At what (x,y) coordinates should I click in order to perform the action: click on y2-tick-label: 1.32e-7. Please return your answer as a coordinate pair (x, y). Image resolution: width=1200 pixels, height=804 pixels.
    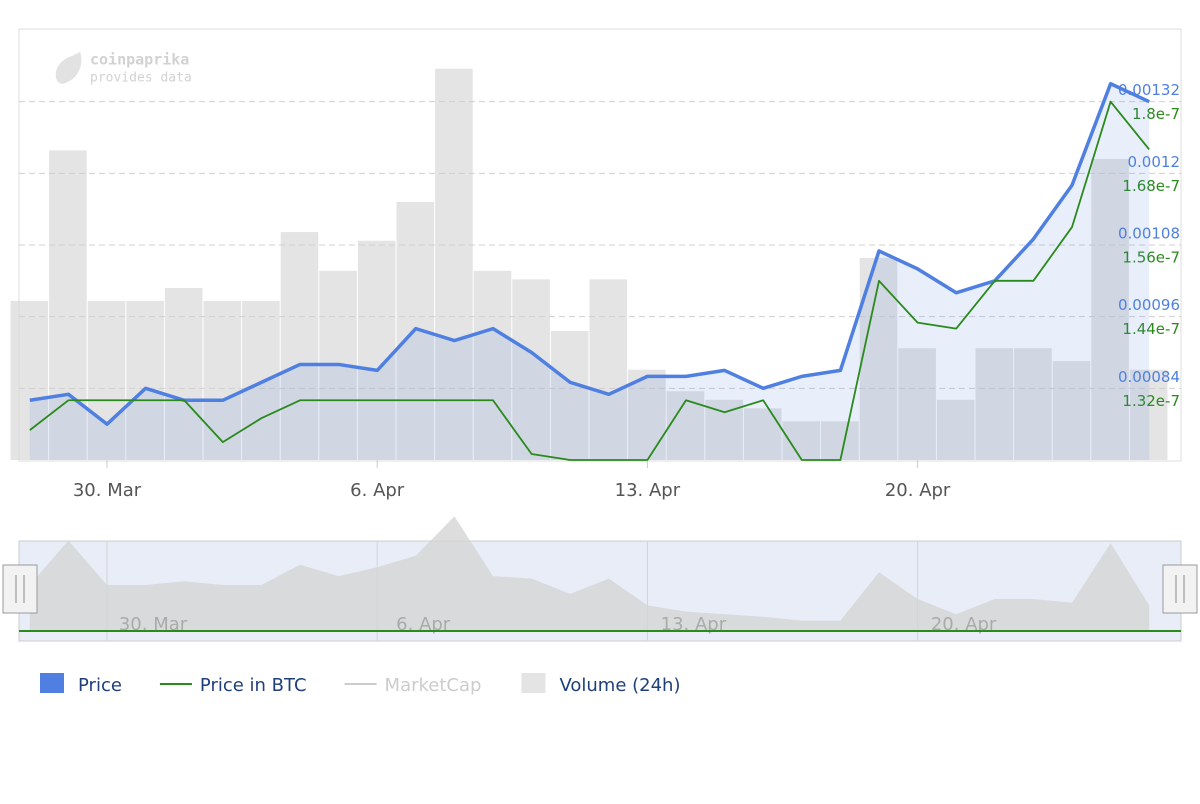
    Looking at the image, I should click on (1151, 401).